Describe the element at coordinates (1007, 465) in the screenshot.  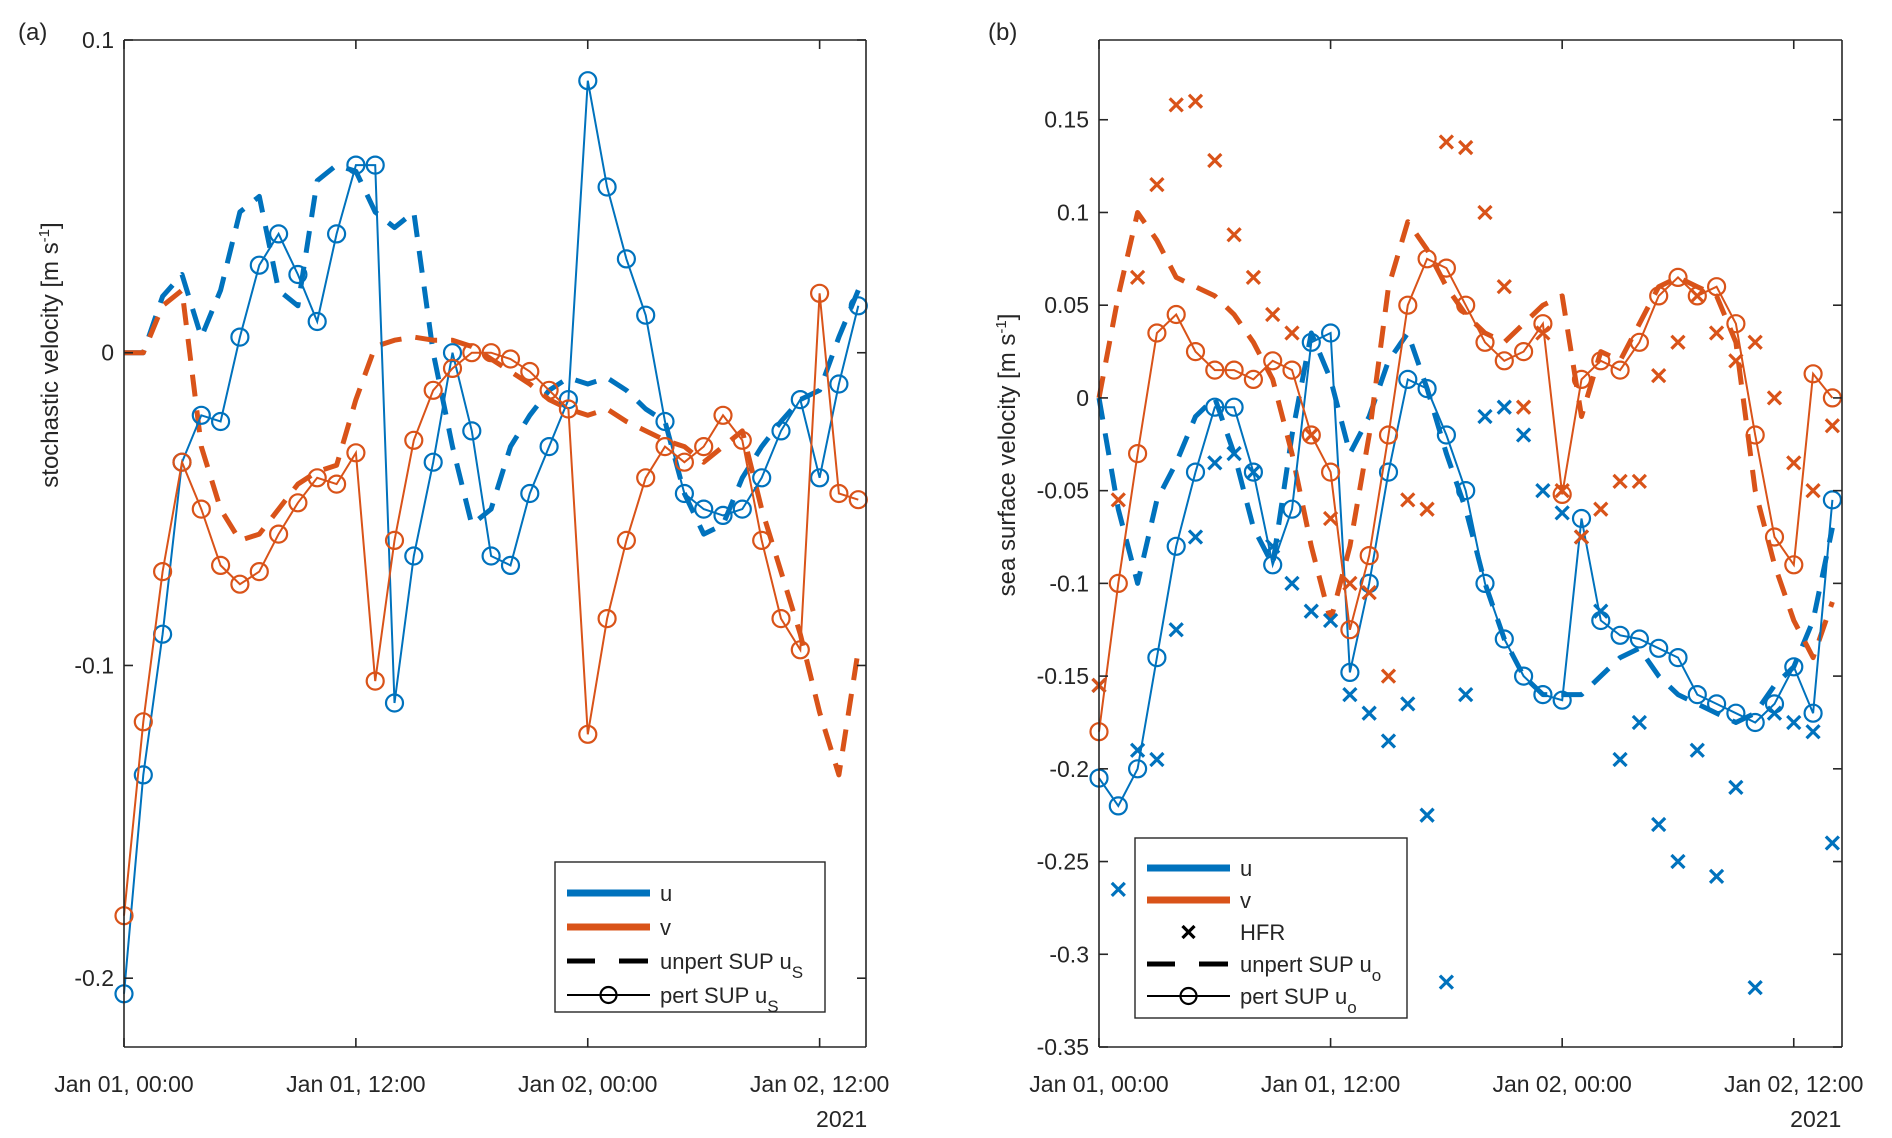
I see `panel-b-ylabel-main: sea surface velocity [m s` at that location.